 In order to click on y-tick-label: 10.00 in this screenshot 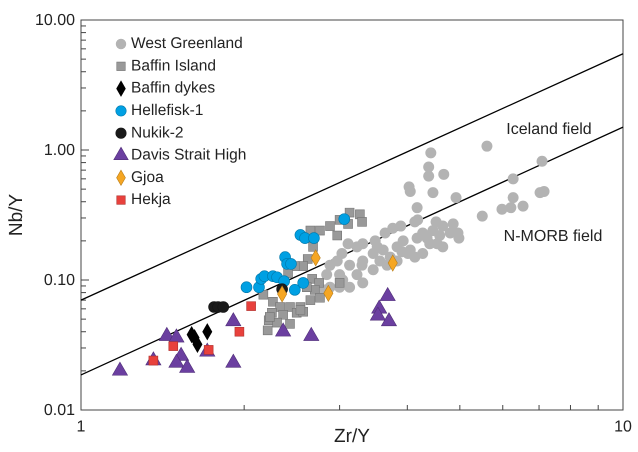, I will do `click(55, 21)`.